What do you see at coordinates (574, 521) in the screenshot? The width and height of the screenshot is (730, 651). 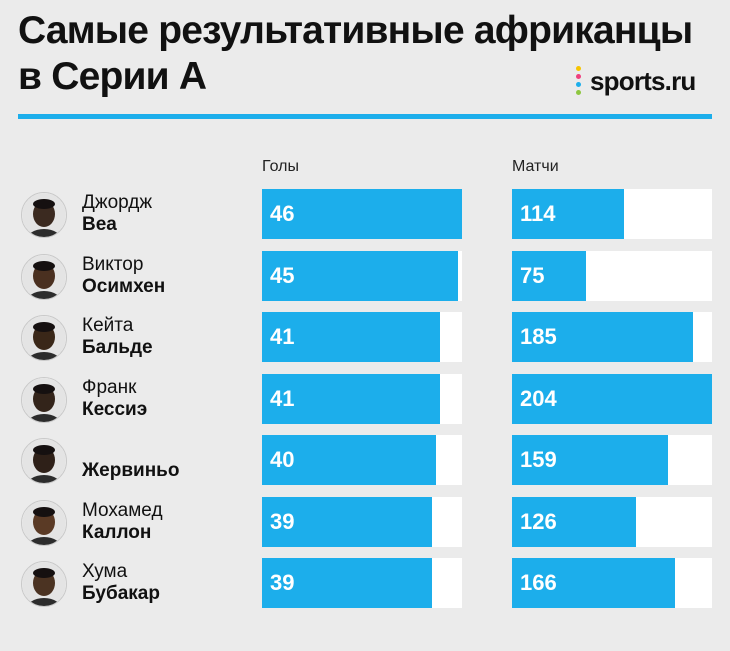 I see `matches-bar: 126` at bounding box center [574, 521].